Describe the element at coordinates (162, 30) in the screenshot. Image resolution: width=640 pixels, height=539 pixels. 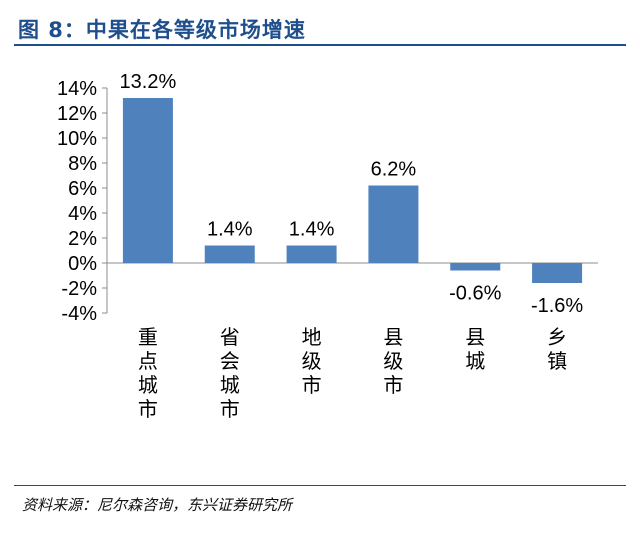
I see `chart-title: 图 8：中果在各等级市场增速` at that location.